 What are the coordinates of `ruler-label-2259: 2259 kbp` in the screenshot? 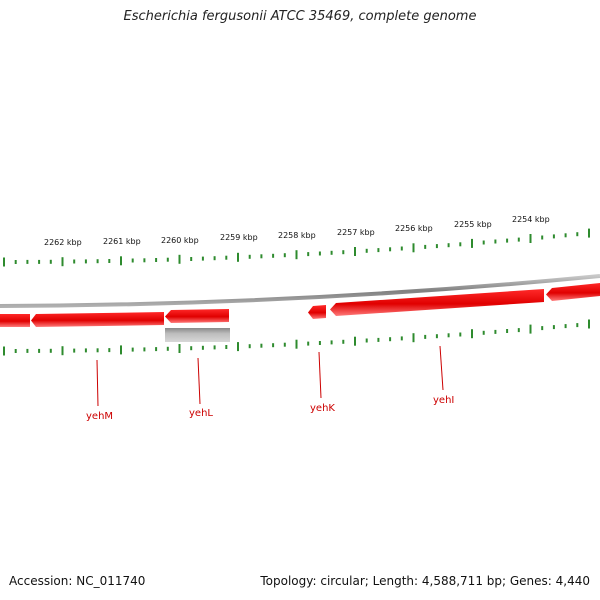 It's located at (239, 237).